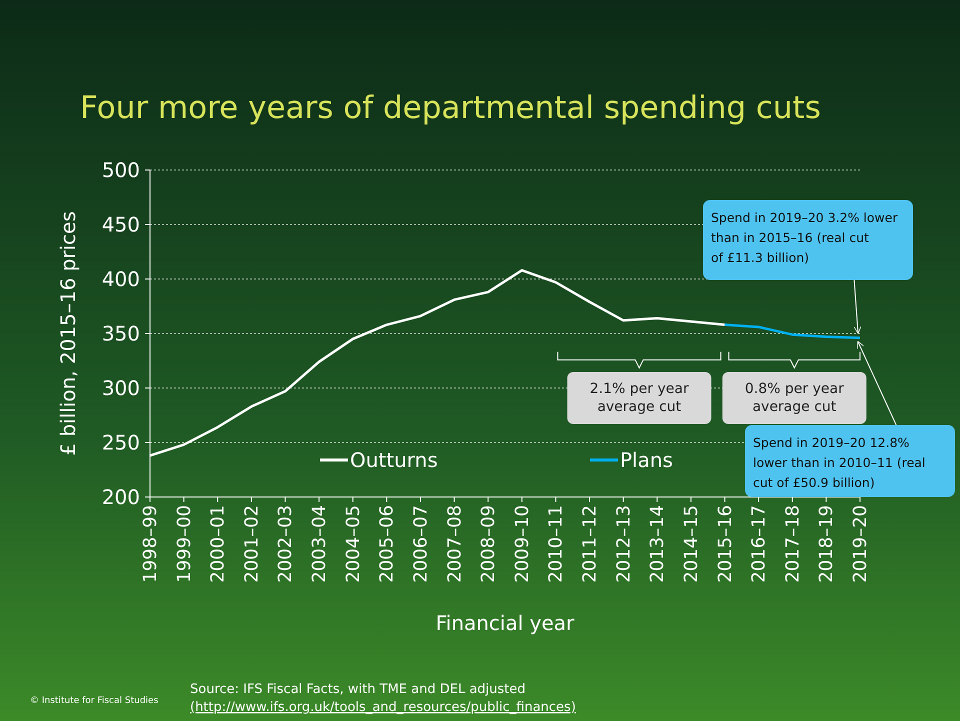 This screenshot has width=960, height=721. Describe the element at coordinates (793, 544) in the screenshot. I see `x-tick-label: 2017–18` at that location.